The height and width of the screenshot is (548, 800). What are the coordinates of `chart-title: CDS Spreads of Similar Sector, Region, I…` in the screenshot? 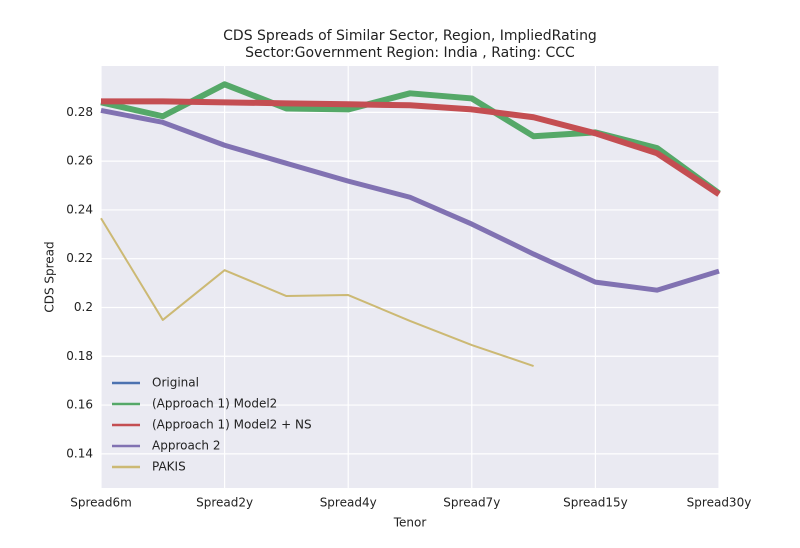 It's located at (410, 36).